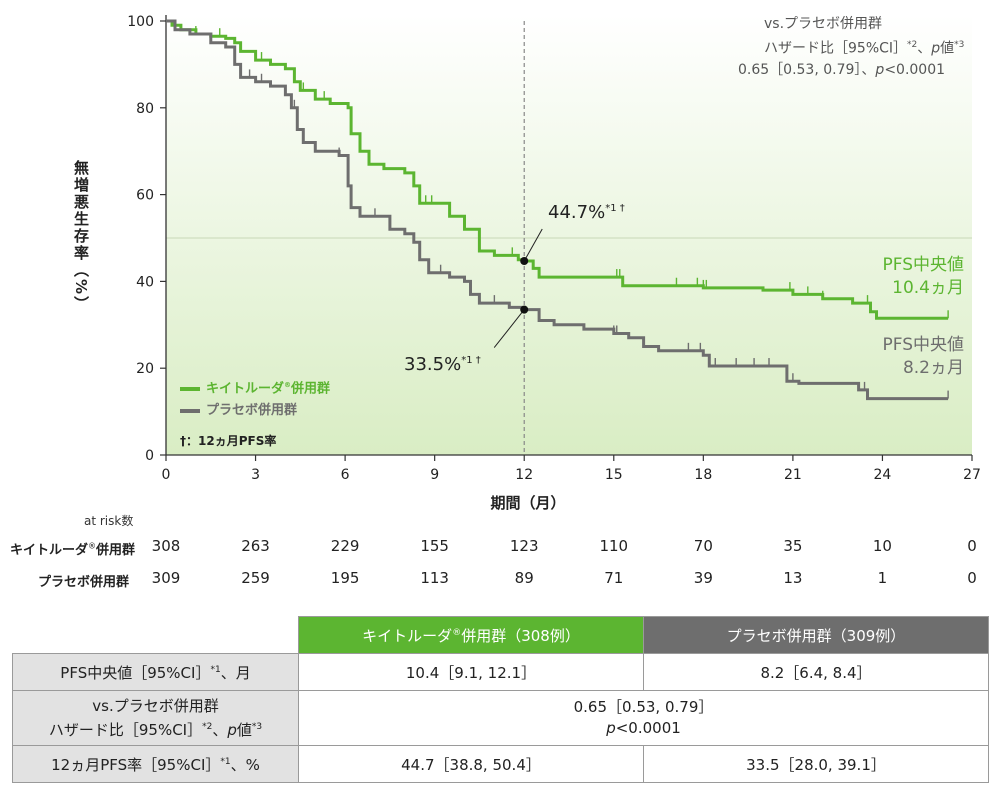 This screenshot has width=1000, height=794. Describe the element at coordinates (155, 764) in the screenshot. I see `summary-row-12m-label: 12ヵ月PFS率［95%CI］*1、%` at that location.